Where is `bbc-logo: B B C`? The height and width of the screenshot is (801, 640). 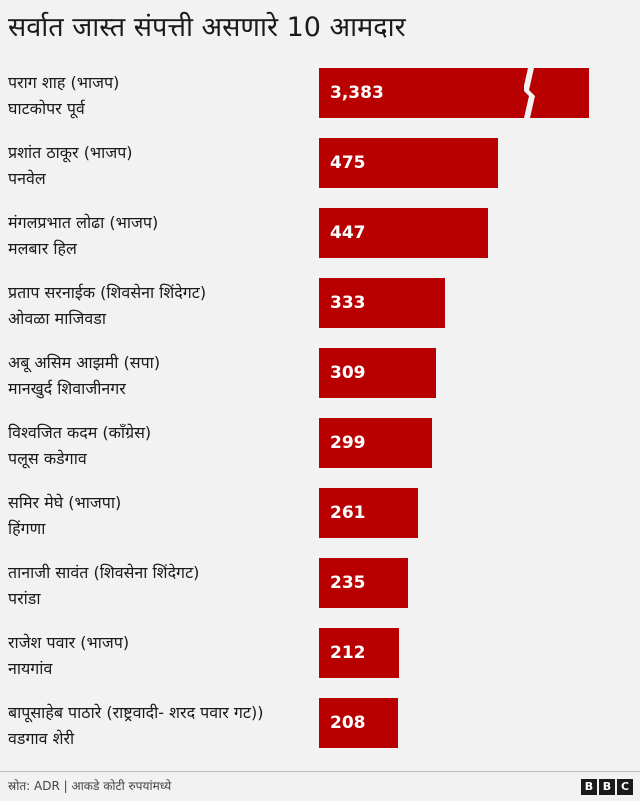 bbc-logo: B B C is located at coordinates (607, 787).